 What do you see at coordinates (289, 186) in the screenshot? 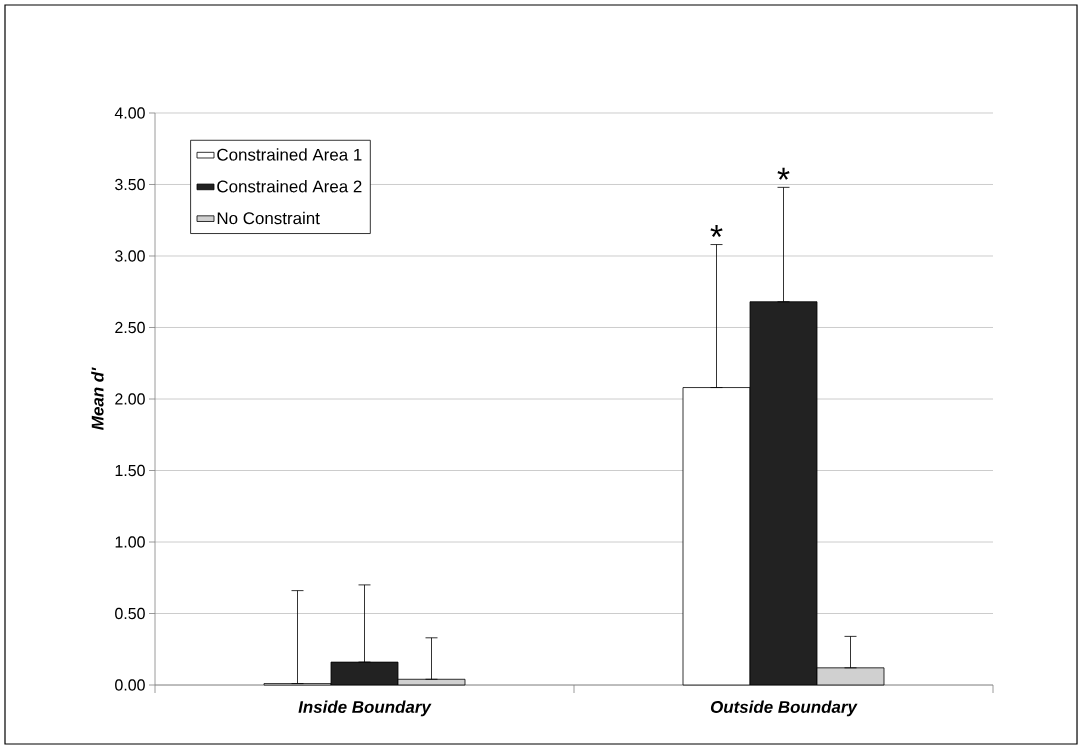
I see `legend-label: Constrained Area 2` at bounding box center [289, 186].